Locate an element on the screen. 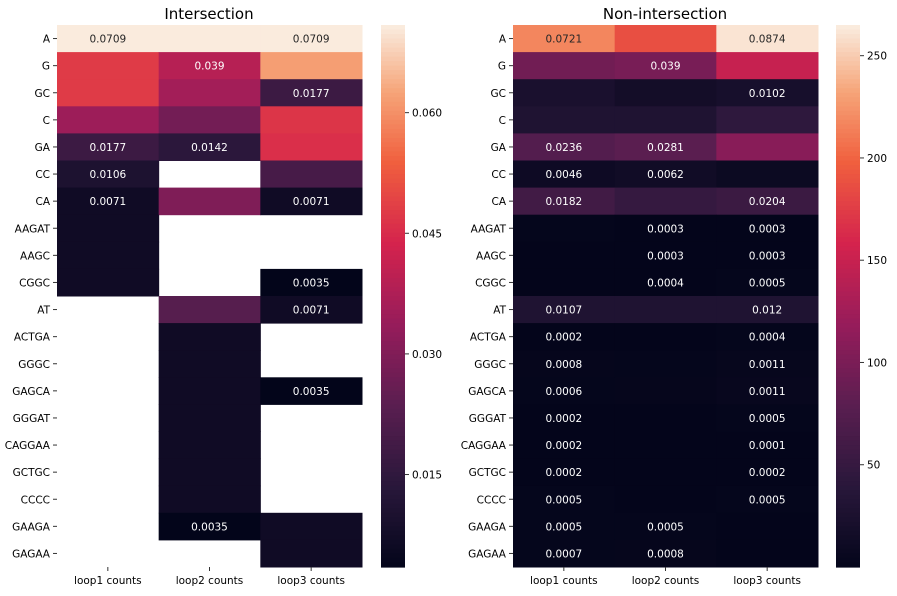 The image size is (897, 596). row-label-cggc: CGGC is located at coordinates (34, 283).